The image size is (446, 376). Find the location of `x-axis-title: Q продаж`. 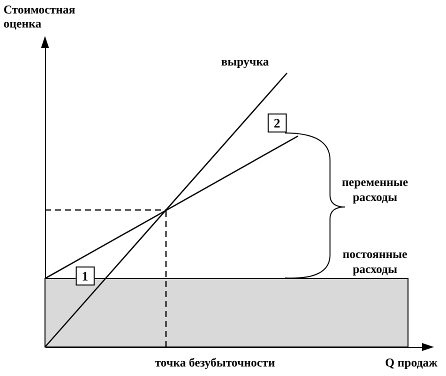

x-axis-title: Q продаж is located at coordinates (411, 363).